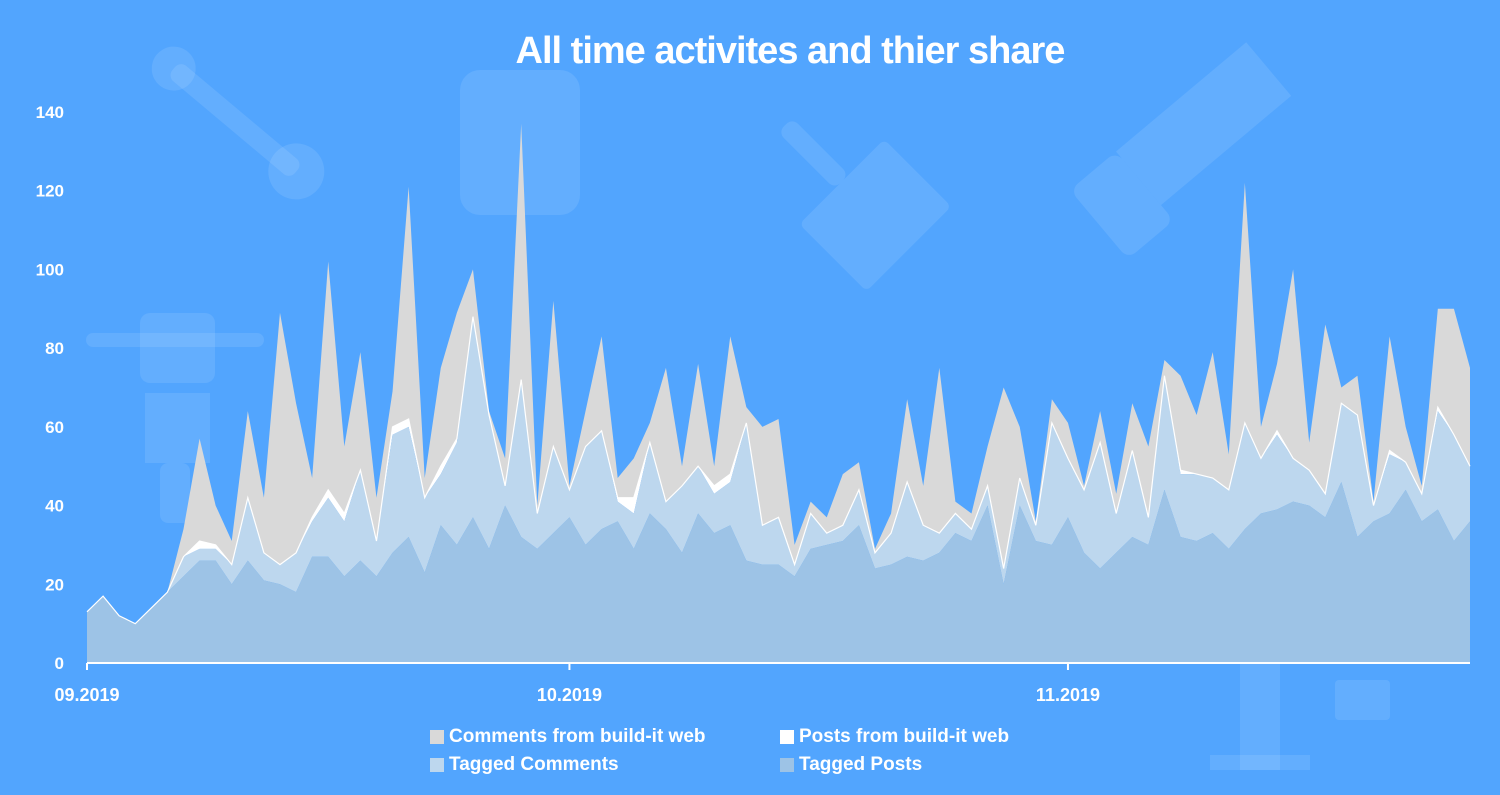 This screenshot has width=1500, height=795. Describe the element at coordinates (534, 764) in the screenshot. I see `legend-label: Tagged Comments` at that location.